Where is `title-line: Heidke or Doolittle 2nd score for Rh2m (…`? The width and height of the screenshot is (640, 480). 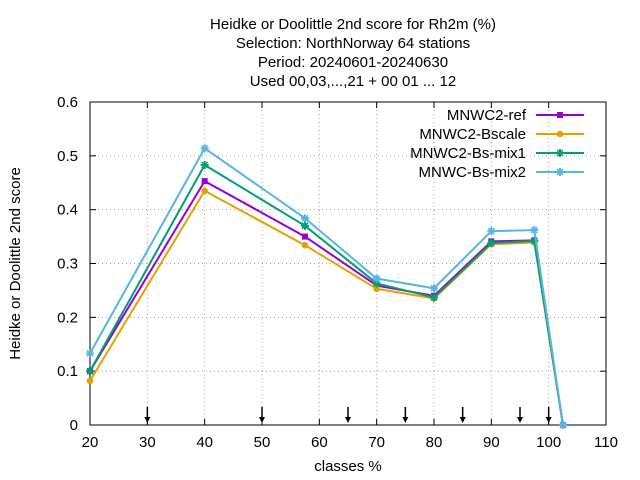
title-line: Heidke or Doolittle 2nd score for Rh2m (… is located at coordinates (353, 24).